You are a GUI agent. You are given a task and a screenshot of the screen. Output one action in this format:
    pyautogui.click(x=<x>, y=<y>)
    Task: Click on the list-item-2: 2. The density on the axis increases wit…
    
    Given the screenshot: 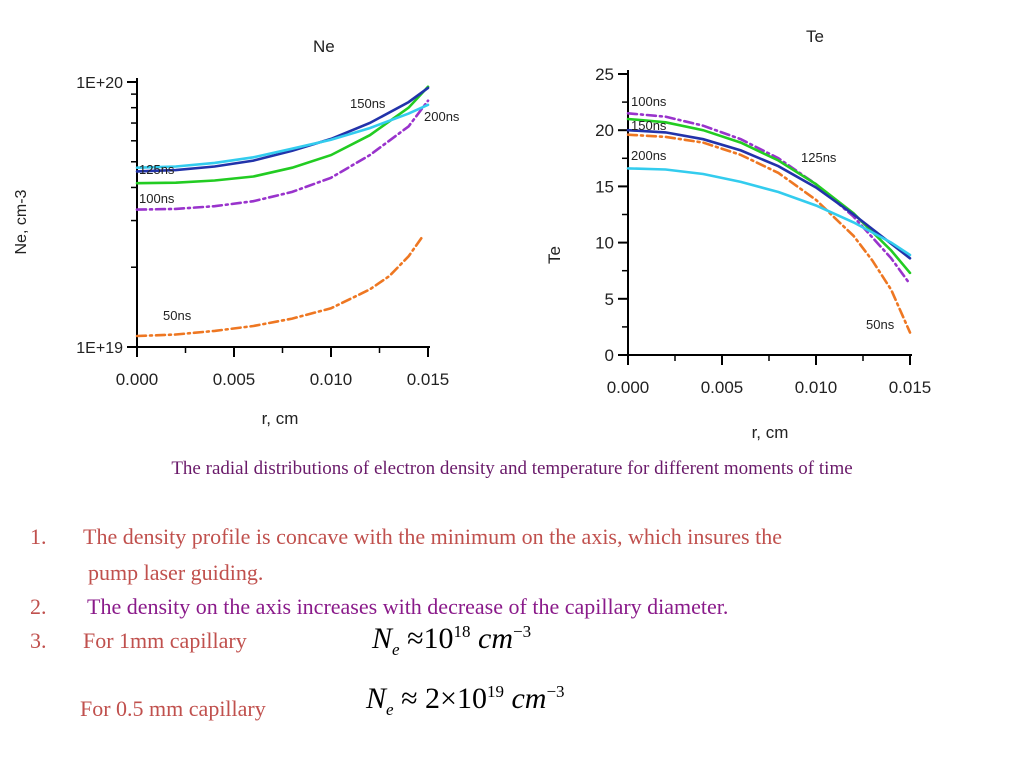 What is the action you would take?
    pyautogui.click(x=379, y=607)
    